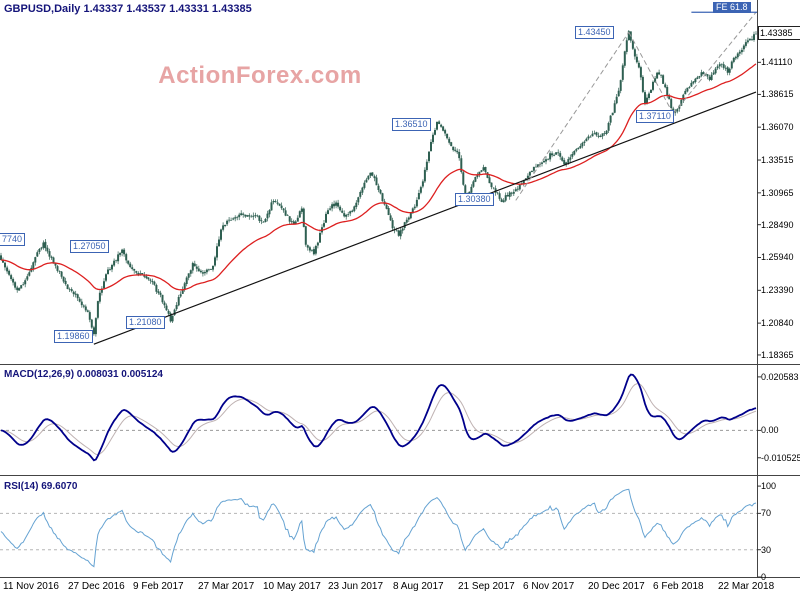  What do you see at coordinates (260, 75) in the screenshot?
I see `actionforex-watermark: ActionForex.com` at bounding box center [260, 75].